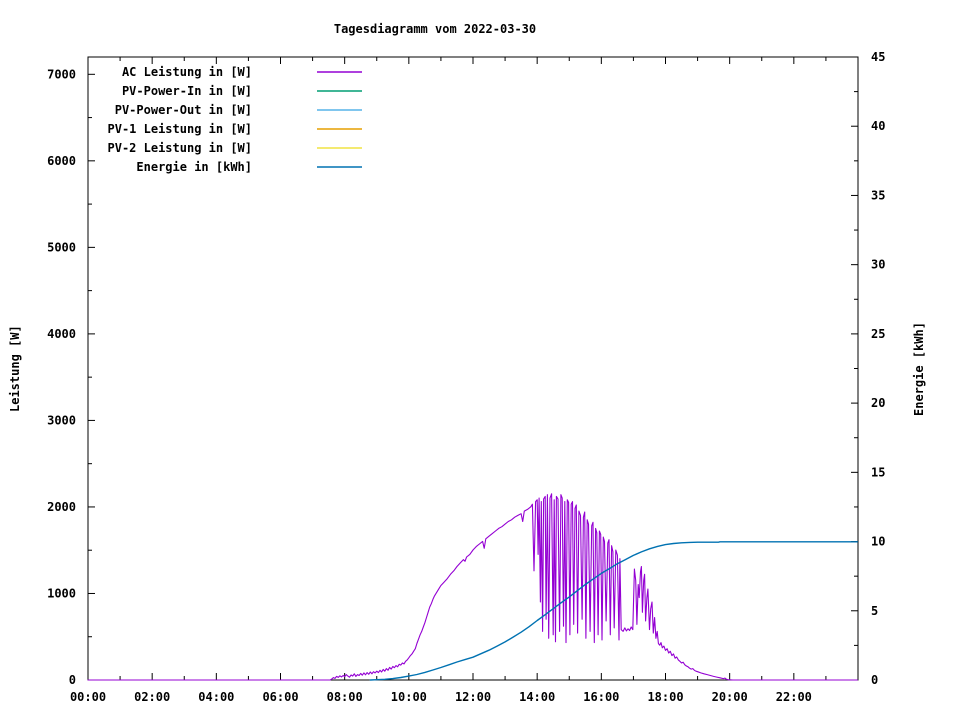 This screenshot has height=720, width=960. Describe the element at coordinates (61, 74) in the screenshot. I see `y-left-tick-label: 7000` at that location.